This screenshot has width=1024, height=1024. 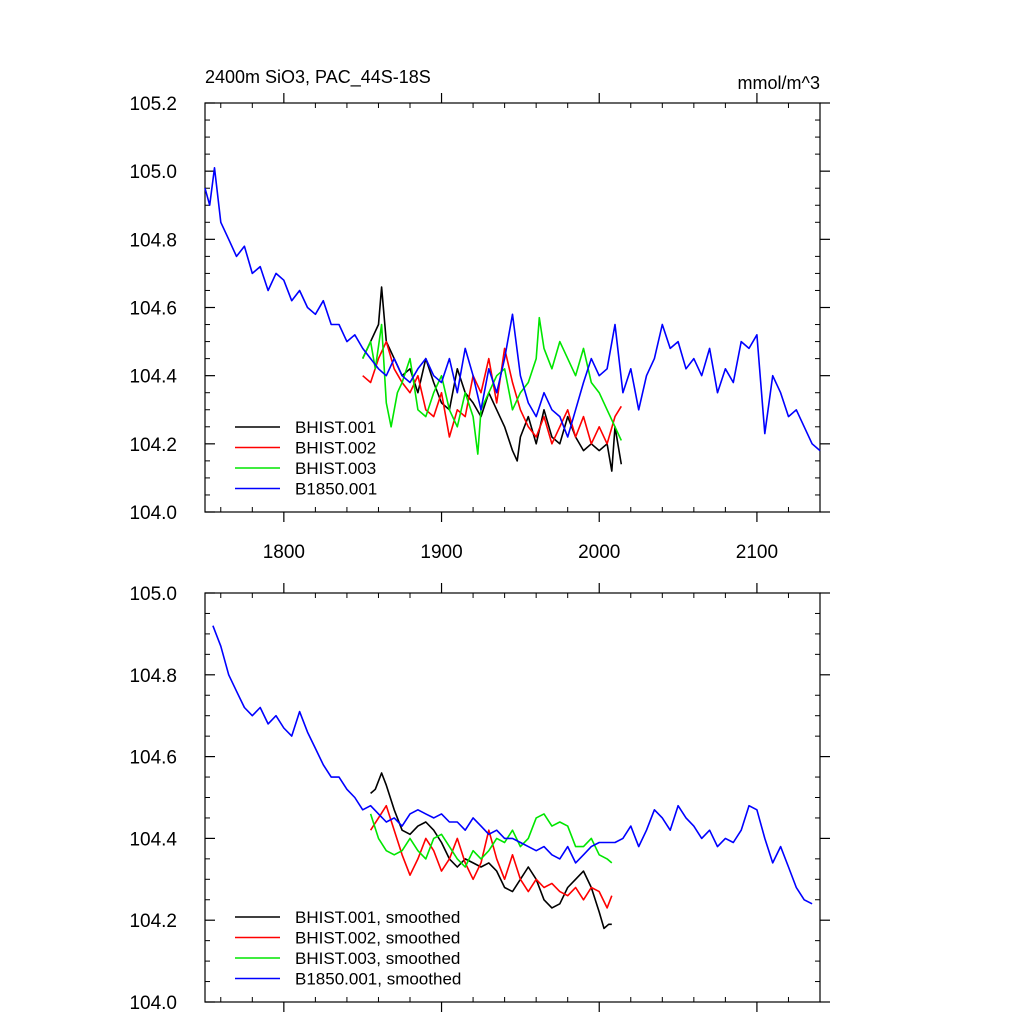 I want to click on y-tick-label: 105.2, so click(x=153, y=104).